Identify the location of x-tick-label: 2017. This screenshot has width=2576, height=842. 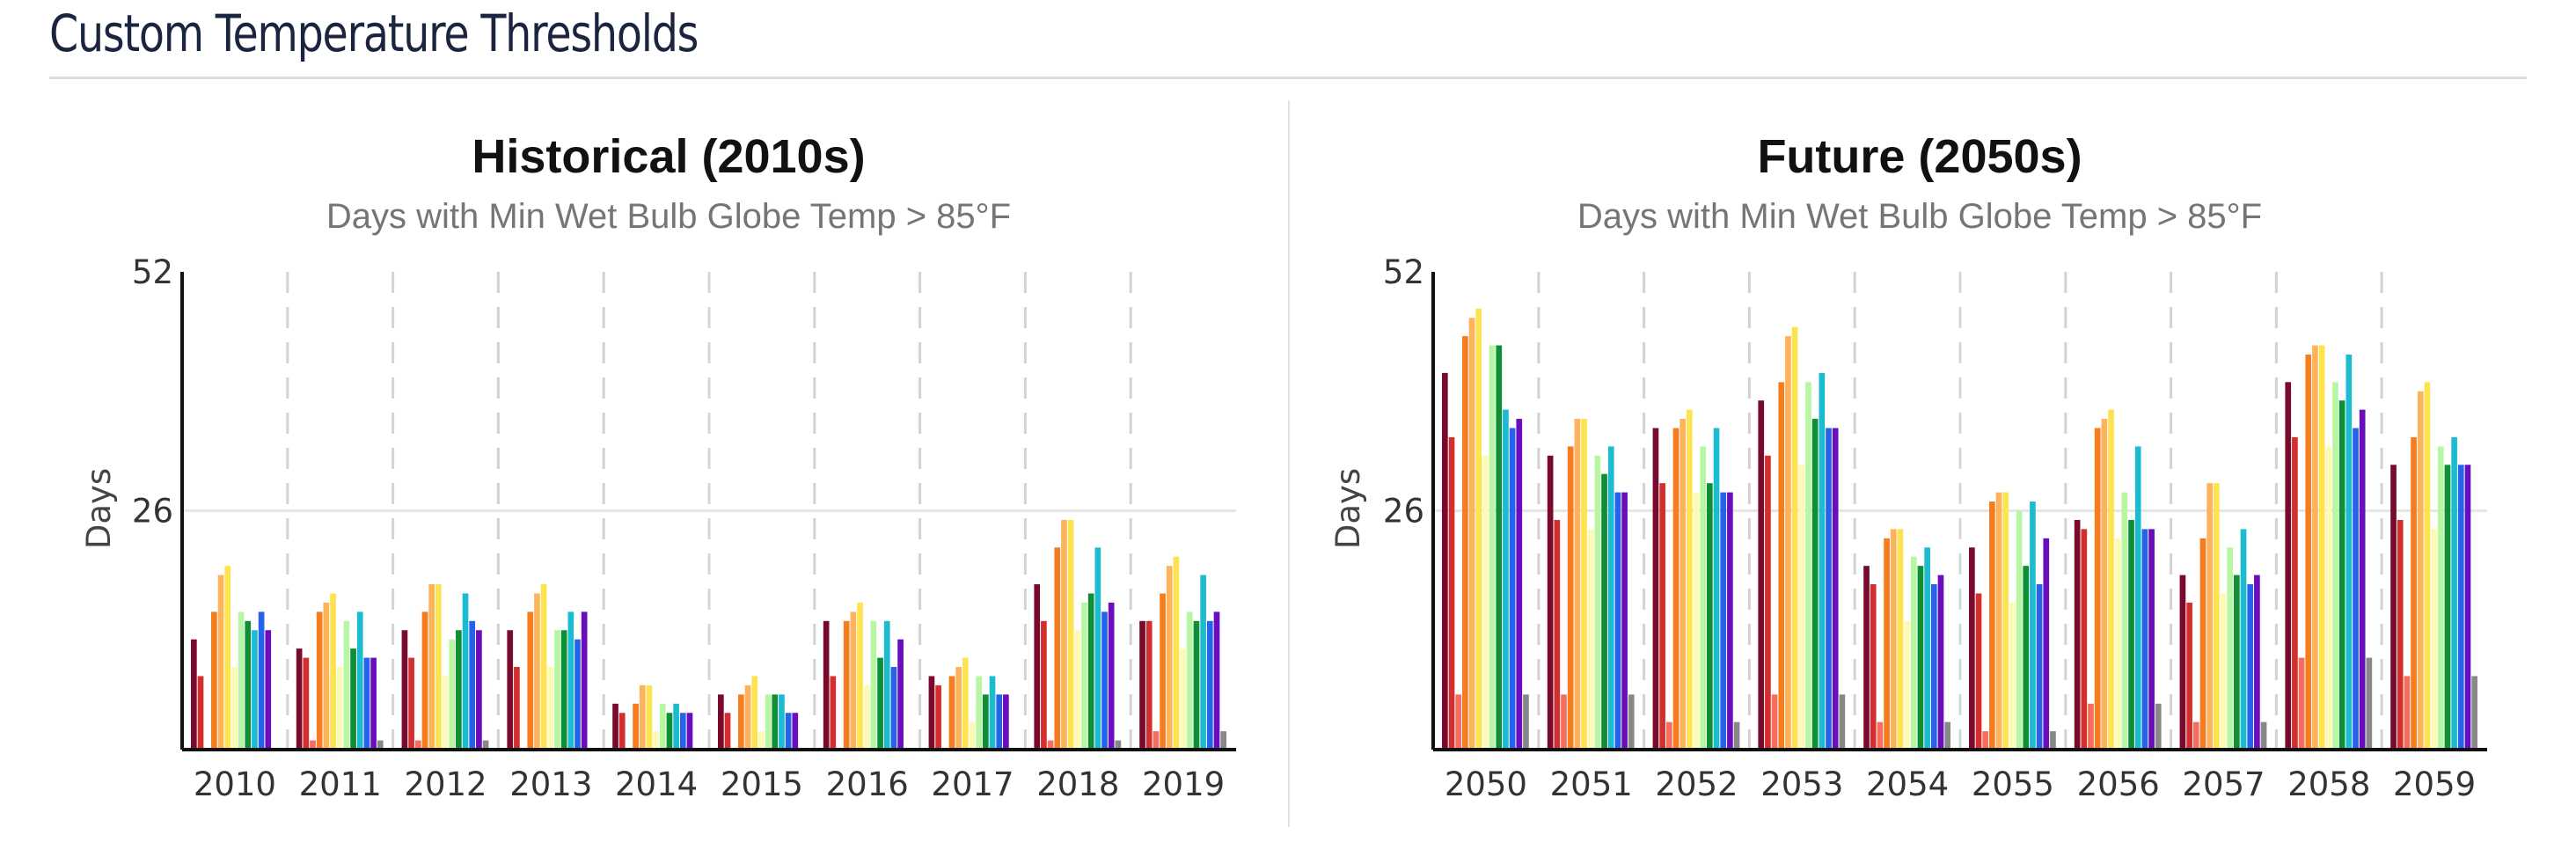
(972, 784).